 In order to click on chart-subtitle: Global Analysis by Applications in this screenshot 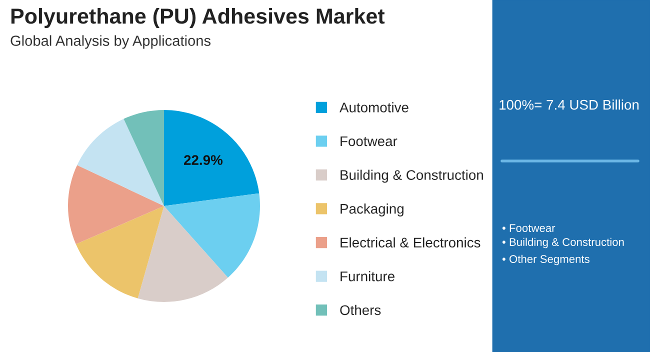, I will do `click(110, 42)`.